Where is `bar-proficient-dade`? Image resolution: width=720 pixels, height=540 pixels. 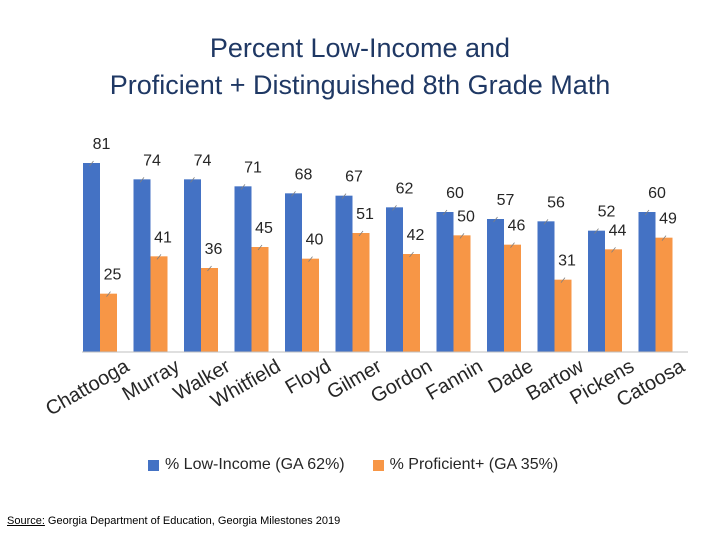
bar-proficient-dade is located at coordinates (512, 298).